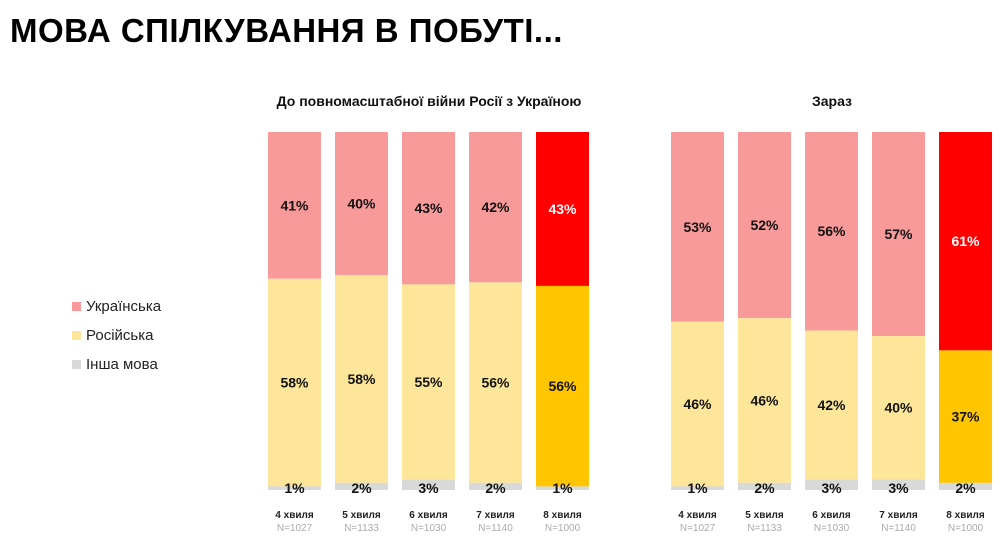  Describe the element at coordinates (832, 101) in the screenshot. I see `chart-title: Зараз` at that location.